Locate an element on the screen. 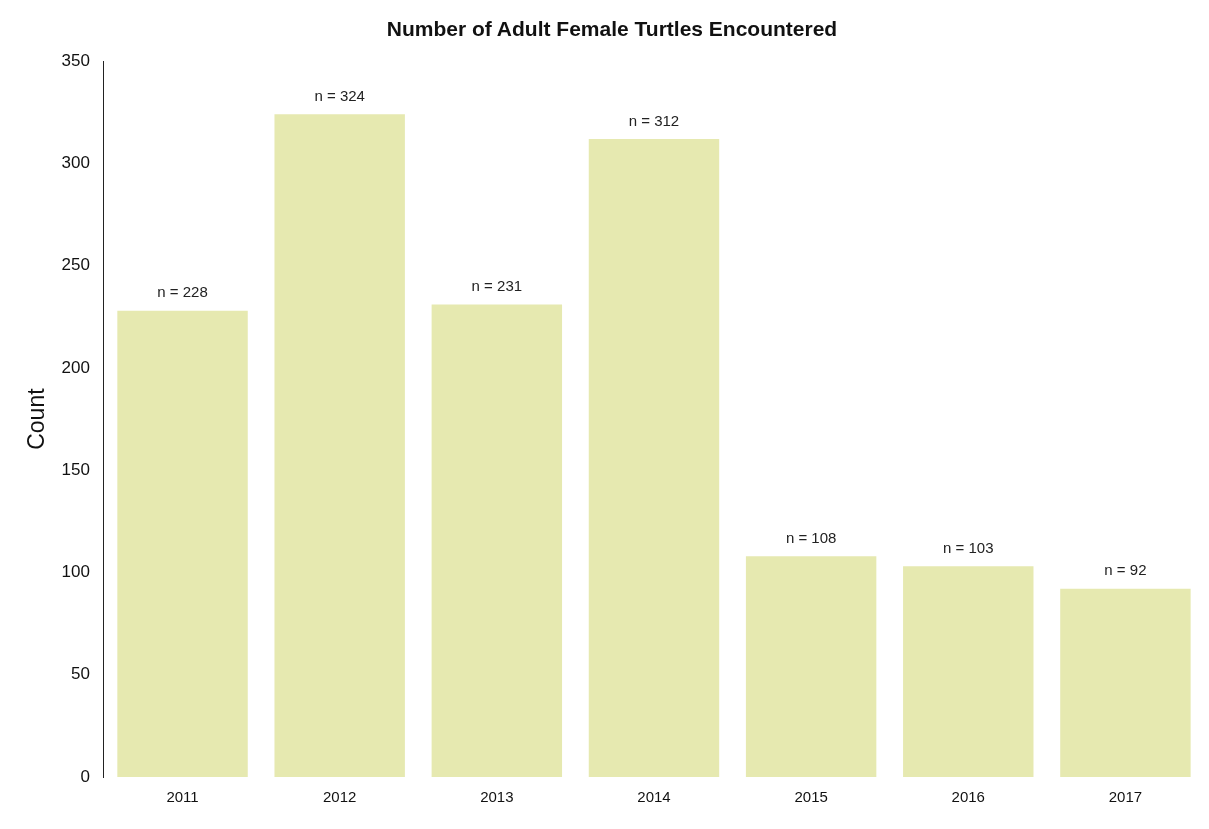  y-tick-label: 250 is located at coordinates (75, 265).